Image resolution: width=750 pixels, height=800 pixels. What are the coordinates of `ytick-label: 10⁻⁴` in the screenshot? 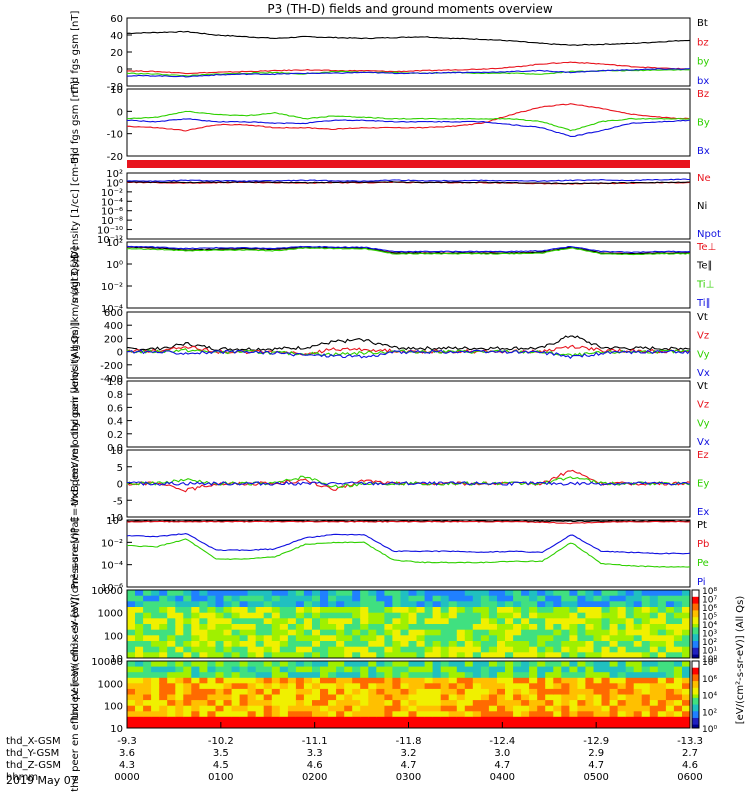 It's located at (112, 309).